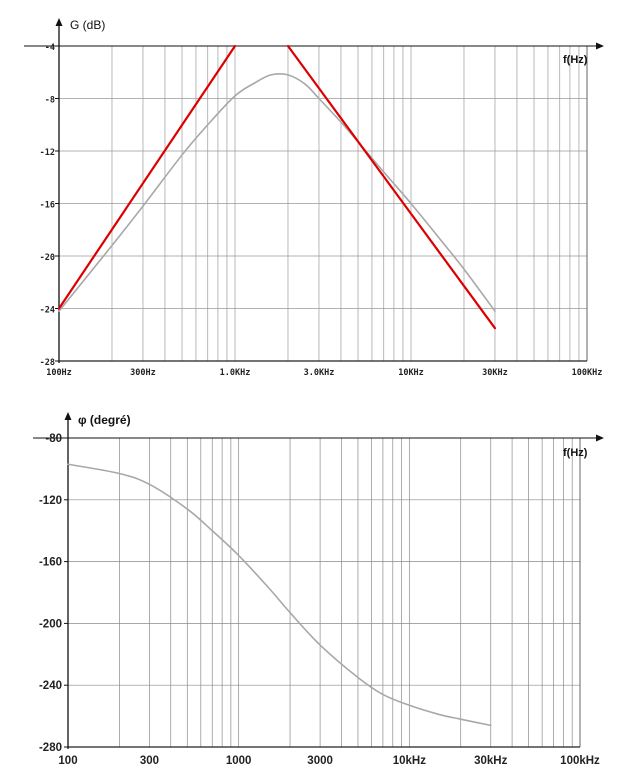 Image resolution: width=641 pixels, height=780 pixels. I want to click on y-tick-label: -280, so click(50, 748).